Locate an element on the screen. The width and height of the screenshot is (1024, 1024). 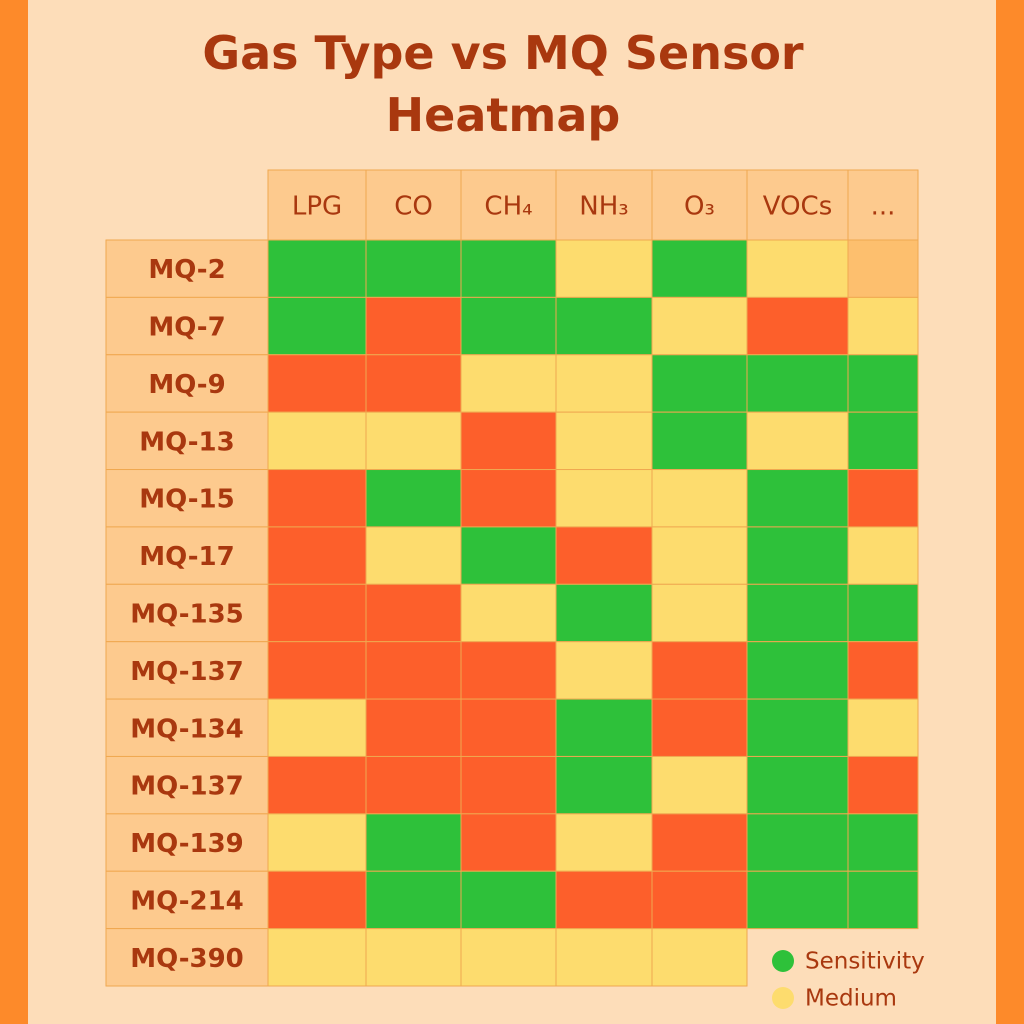
border-right is located at coordinates (1010, 512).